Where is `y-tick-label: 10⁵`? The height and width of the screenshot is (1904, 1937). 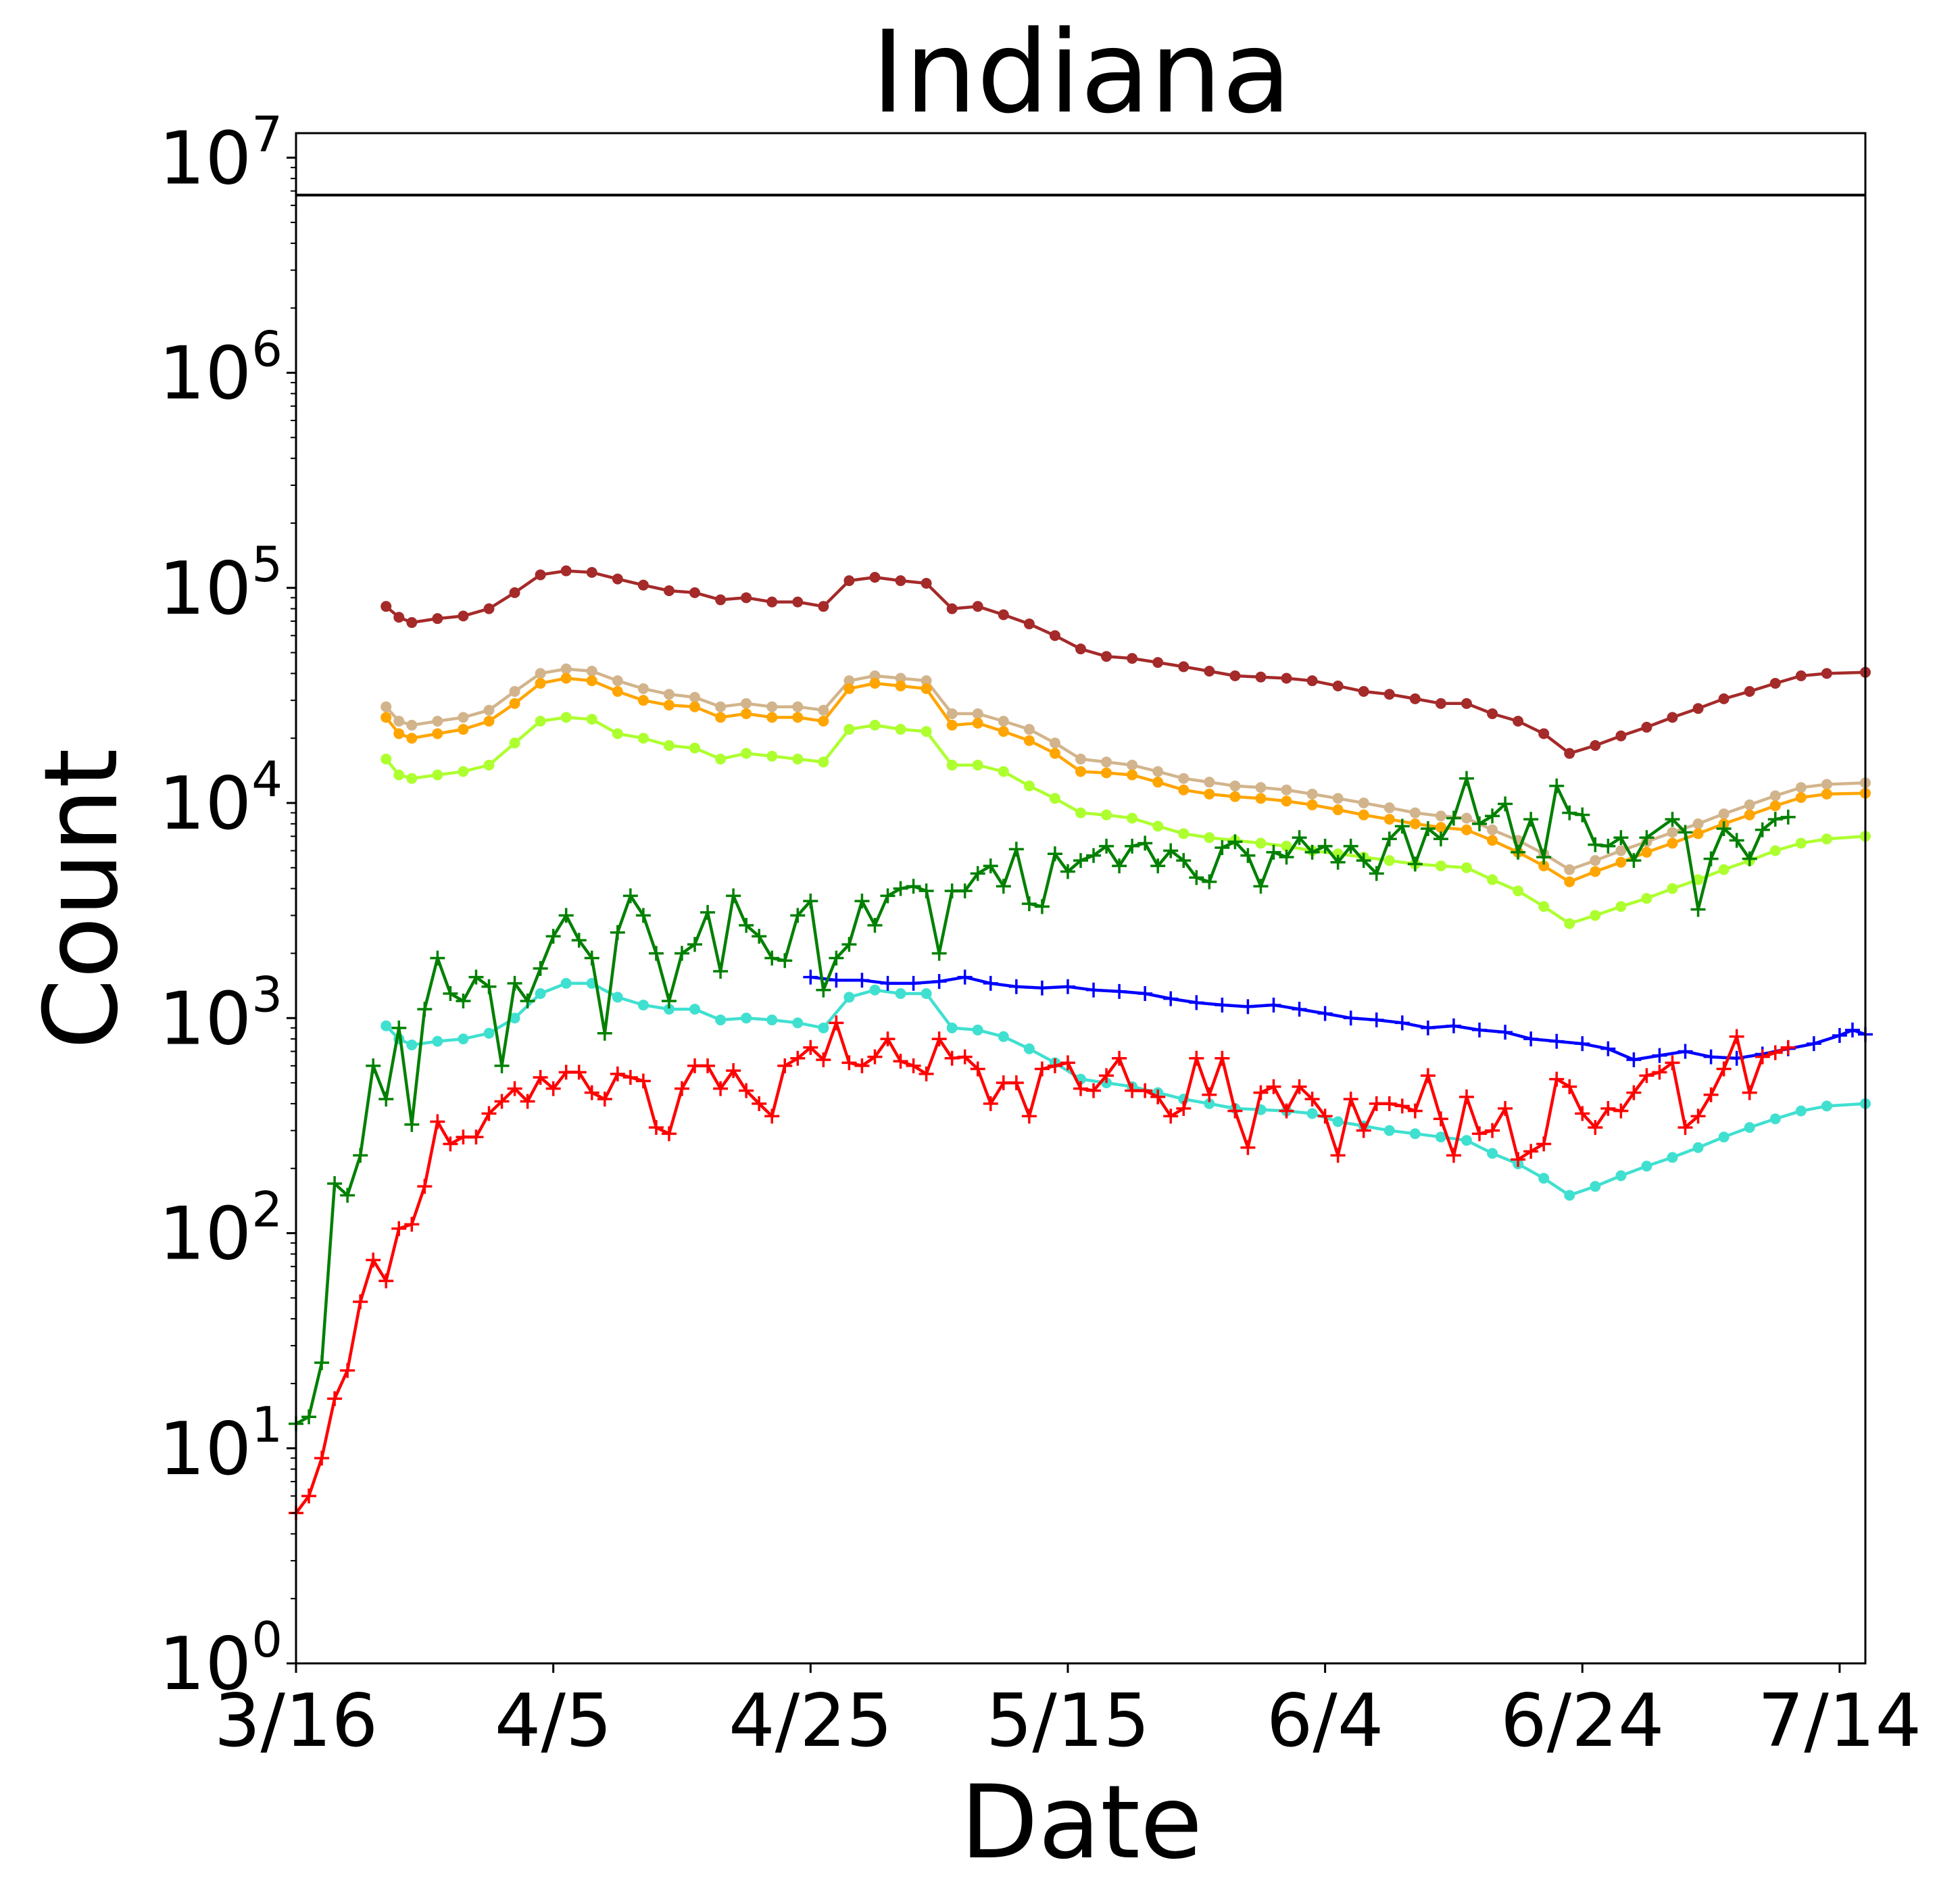
y-tick-label: 10⁵ is located at coordinates (221, 583).